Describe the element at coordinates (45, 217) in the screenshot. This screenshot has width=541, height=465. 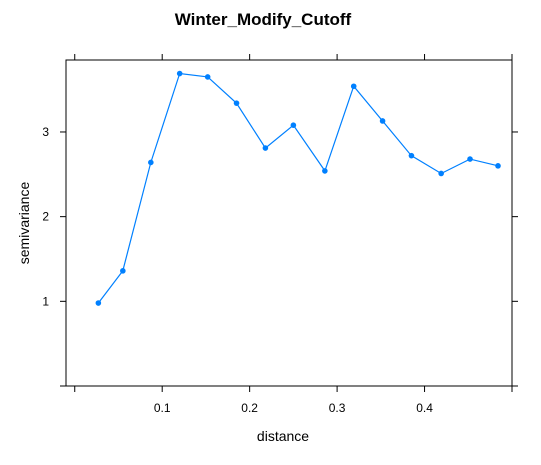
I see `y-tick-label: 2` at that location.